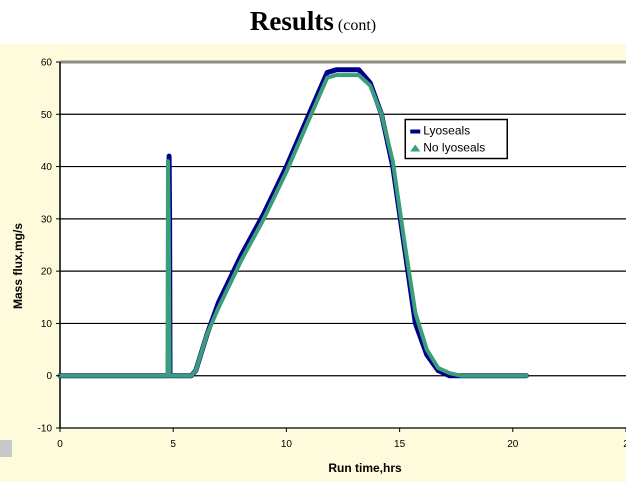  I want to click on y-tick-label: 60, so click(47, 63).